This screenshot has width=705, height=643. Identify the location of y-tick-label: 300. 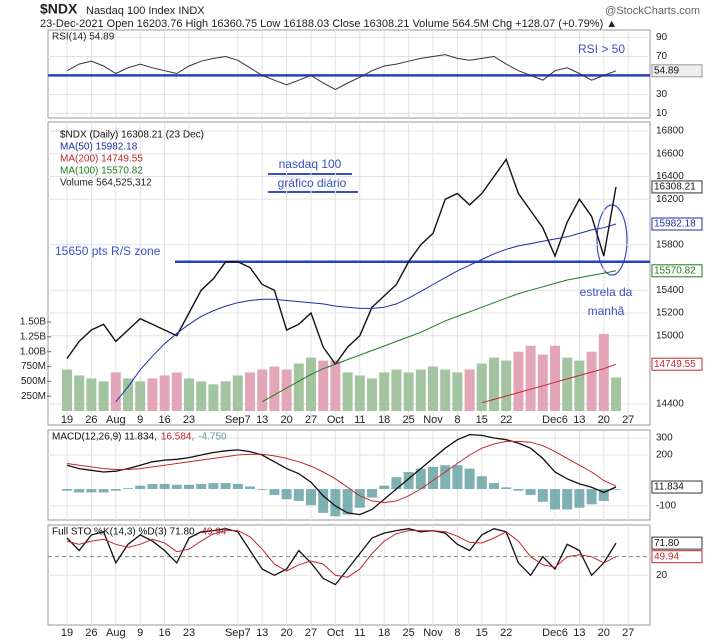
(664, 438).